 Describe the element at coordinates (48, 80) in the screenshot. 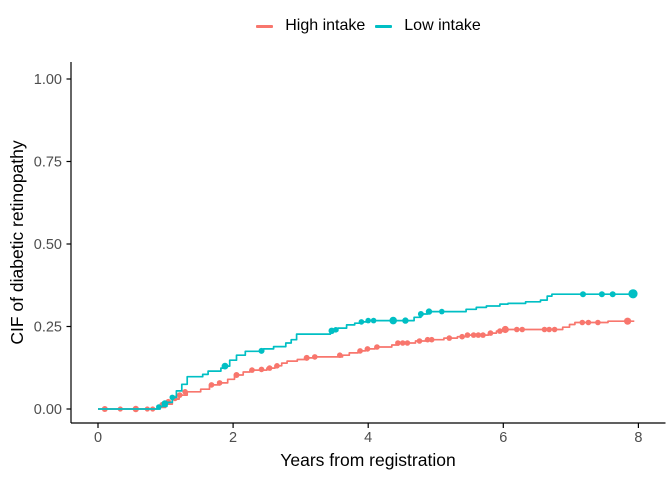

I see `y-tick-label: 1.00` at that location.